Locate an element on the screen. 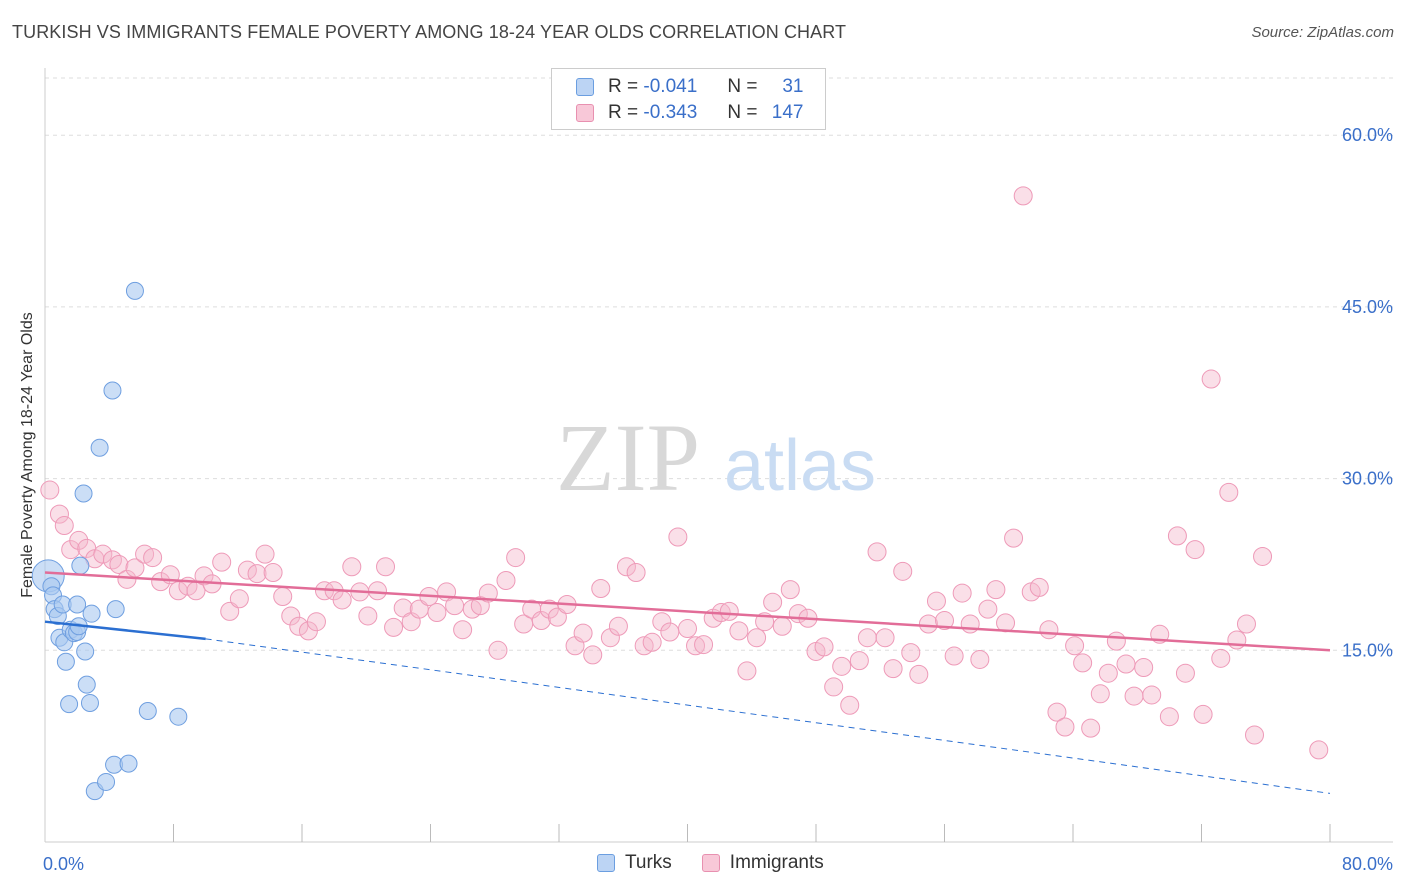 The width and height of the screenshot is (1406, 892). immigrants-r-value: -0.343 is located at coordinates (670, 112).